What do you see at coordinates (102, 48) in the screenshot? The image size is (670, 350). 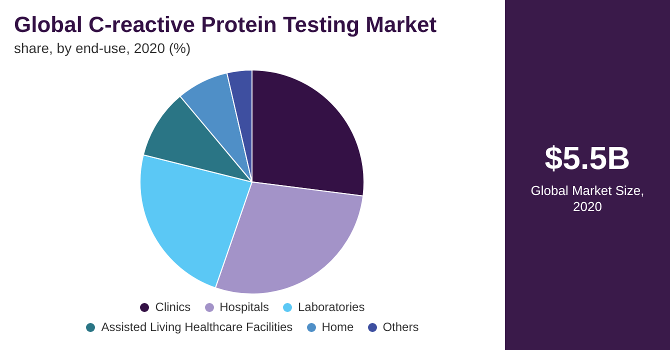 I see `chart-subtitle: share, by end-use, 2020 (%)` at bounding box center [102, 48].